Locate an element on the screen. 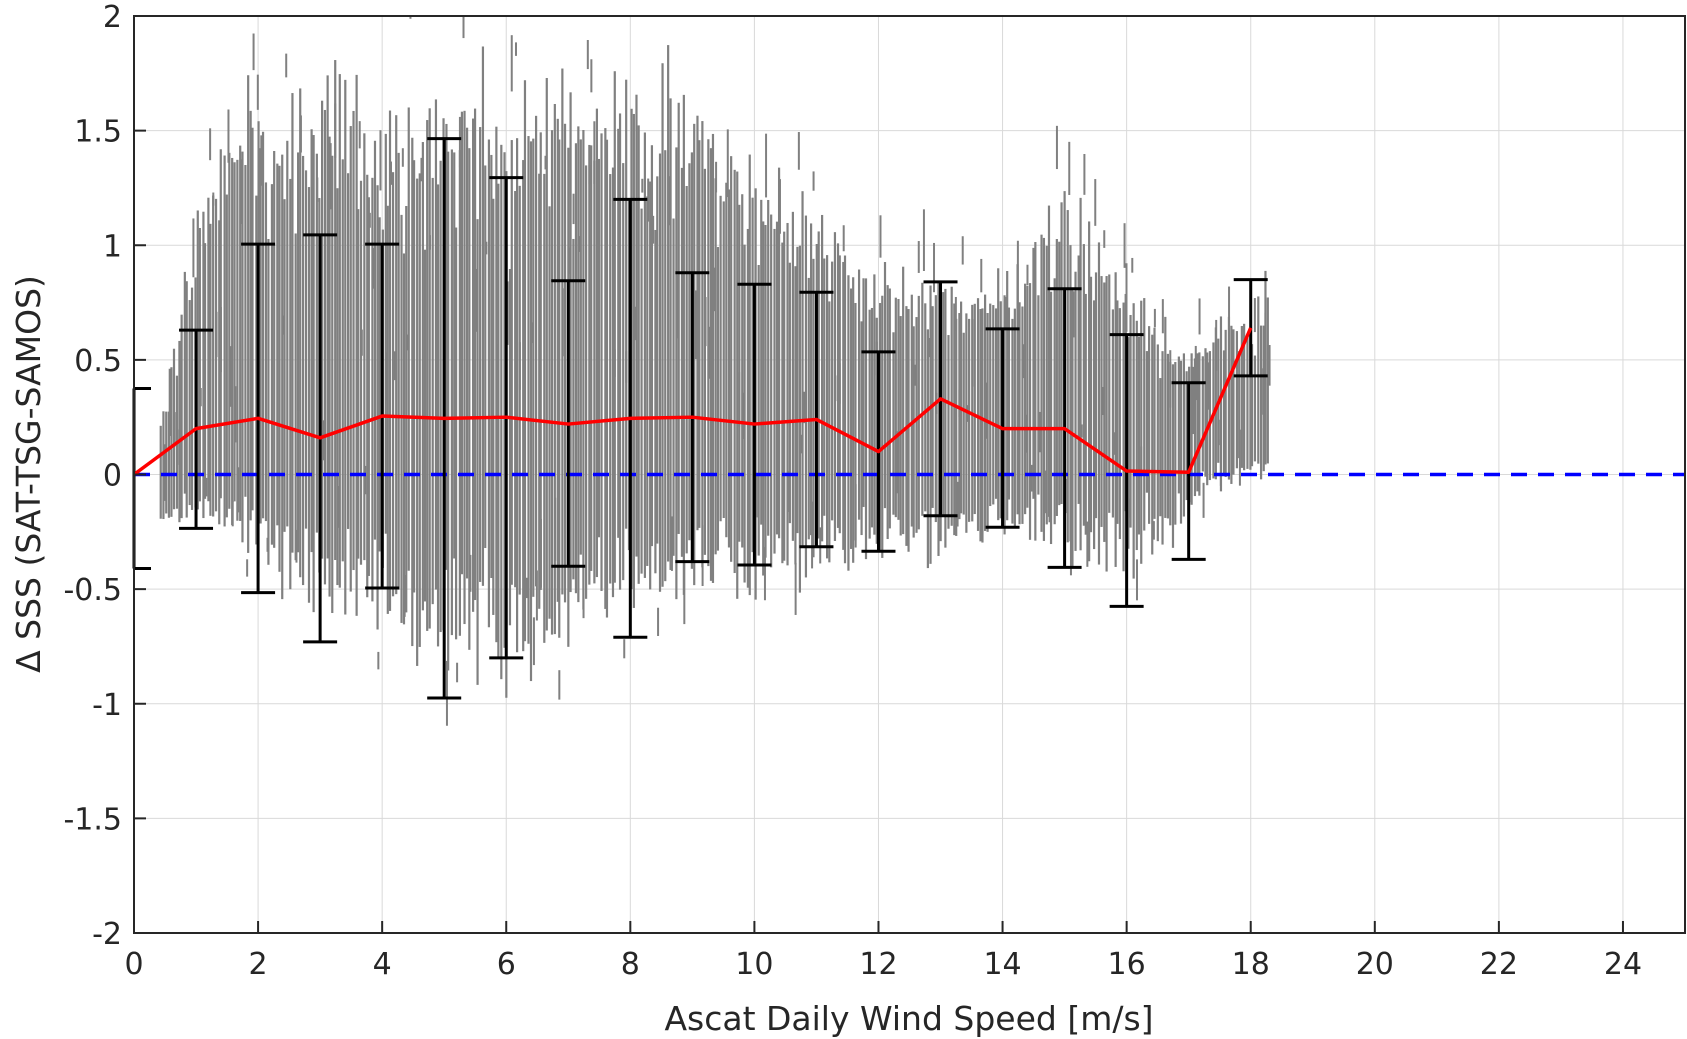  y-axis-label: Δ SSS (SAT-TSG-SAMOS) is located at coordinates (28, 474).